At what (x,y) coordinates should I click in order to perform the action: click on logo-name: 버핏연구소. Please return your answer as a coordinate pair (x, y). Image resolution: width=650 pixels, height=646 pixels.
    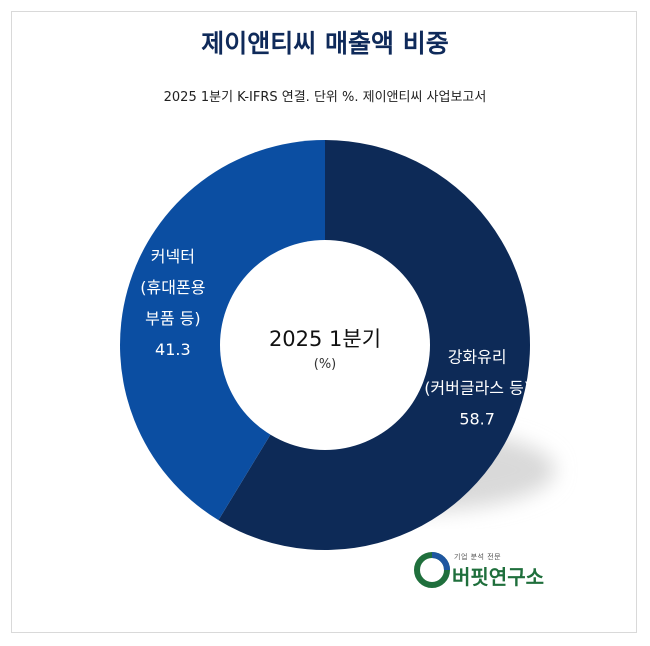
    Looking at the image, I should click on (498, 577).